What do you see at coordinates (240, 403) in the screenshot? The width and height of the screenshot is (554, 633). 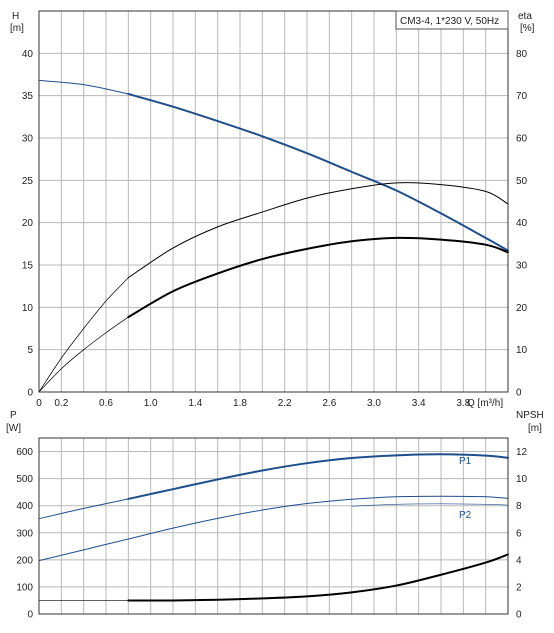 I see `x-axis-tick-label: 1.8` at bounding box center [240, 403].